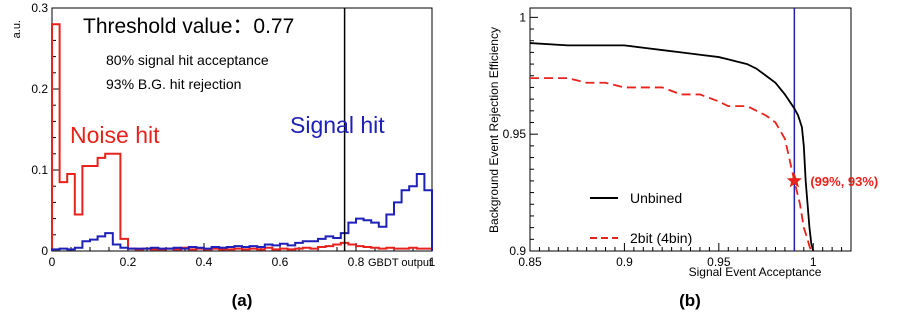 This screenshot has height=320, width=911. Describe the element at coordinates (39, 170) in the screenshot. I see `y-tick-label-a: 0.1` at that location.